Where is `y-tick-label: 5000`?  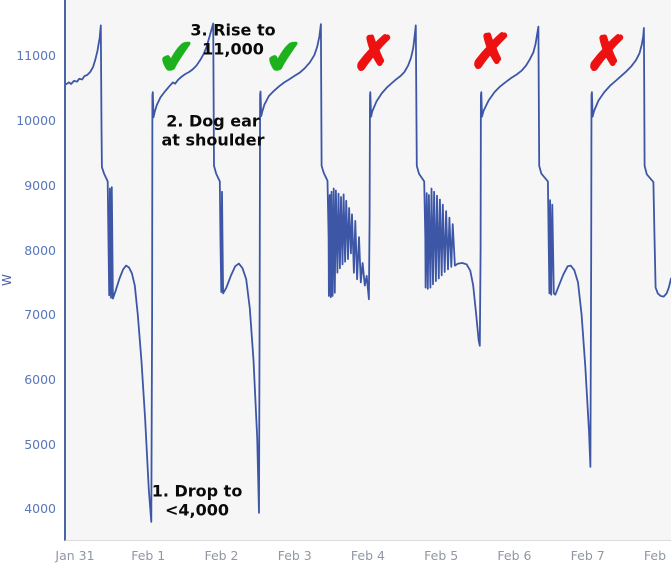 y-tick-label: 5000 is located at coordinates (40, 444).